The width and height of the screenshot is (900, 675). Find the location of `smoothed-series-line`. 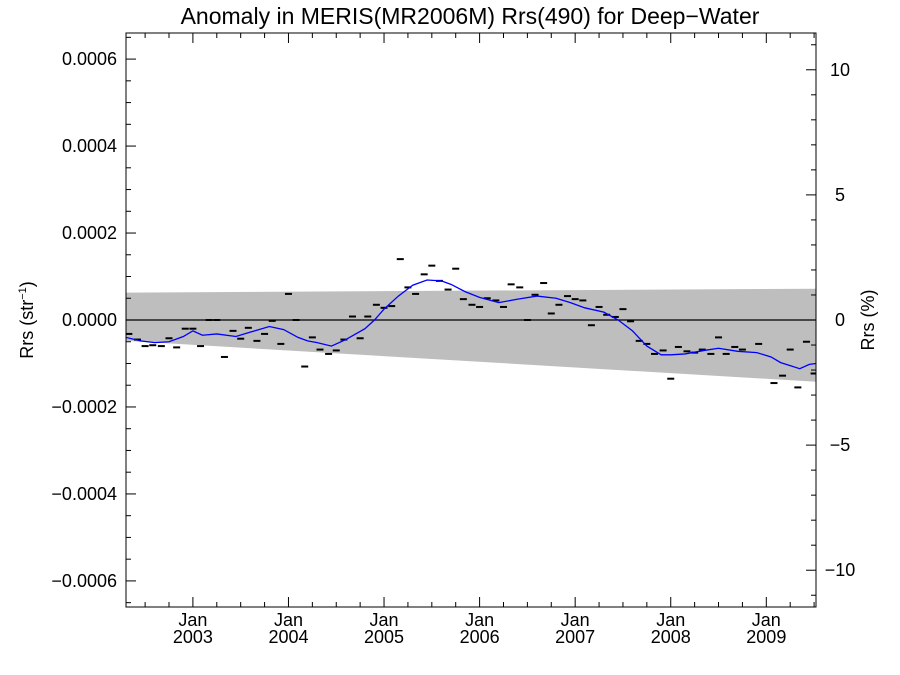

smoothed-series-line is located at coordinates (471, 324).